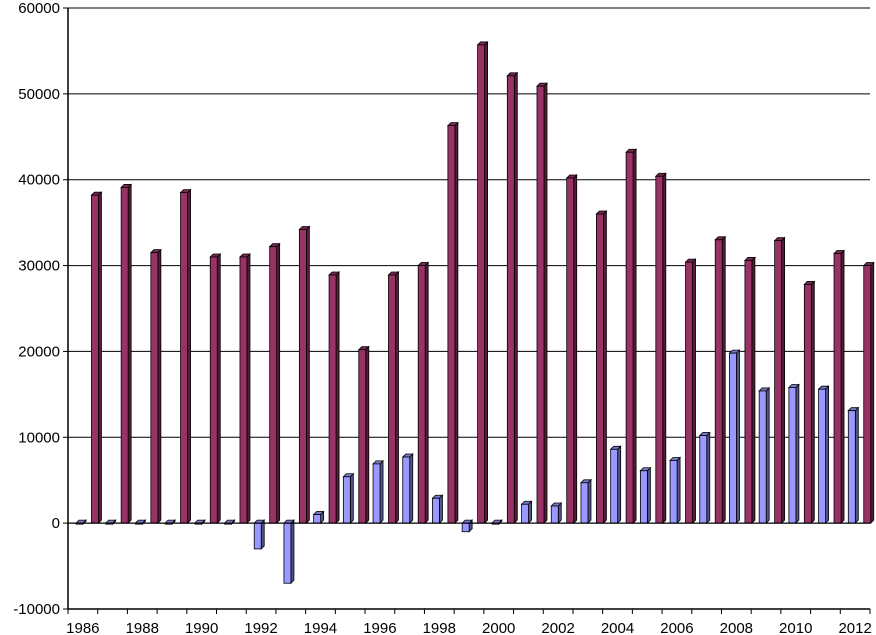  What do you see at coordinates (36, 609) in the screenshot?
I see `y-tick-label: -10000` at bounding box center [36, 609].